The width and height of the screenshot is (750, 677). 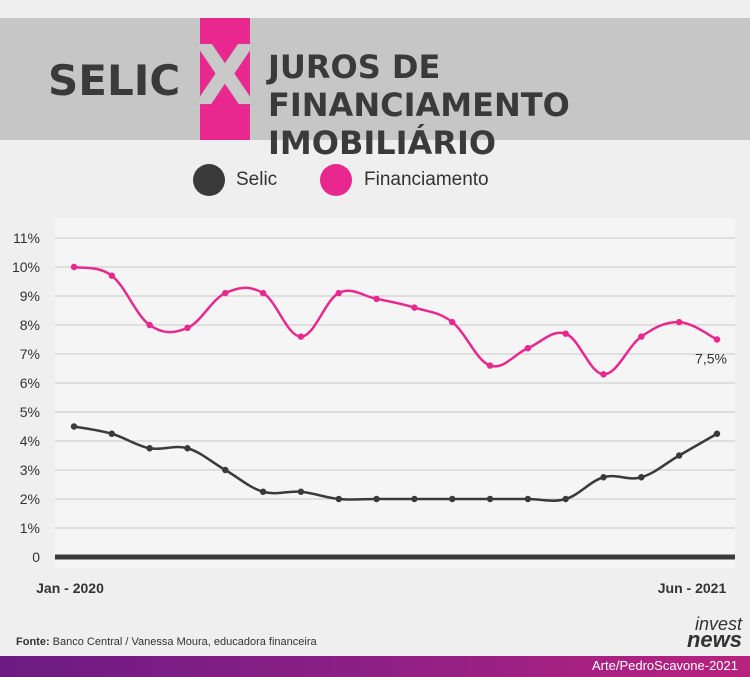 What do you see at coordinates (419, 86) in the screenshot?
I see `main-title-line1: JUROS DE FINANCIAMENTO` at bounding box center [419, 86].